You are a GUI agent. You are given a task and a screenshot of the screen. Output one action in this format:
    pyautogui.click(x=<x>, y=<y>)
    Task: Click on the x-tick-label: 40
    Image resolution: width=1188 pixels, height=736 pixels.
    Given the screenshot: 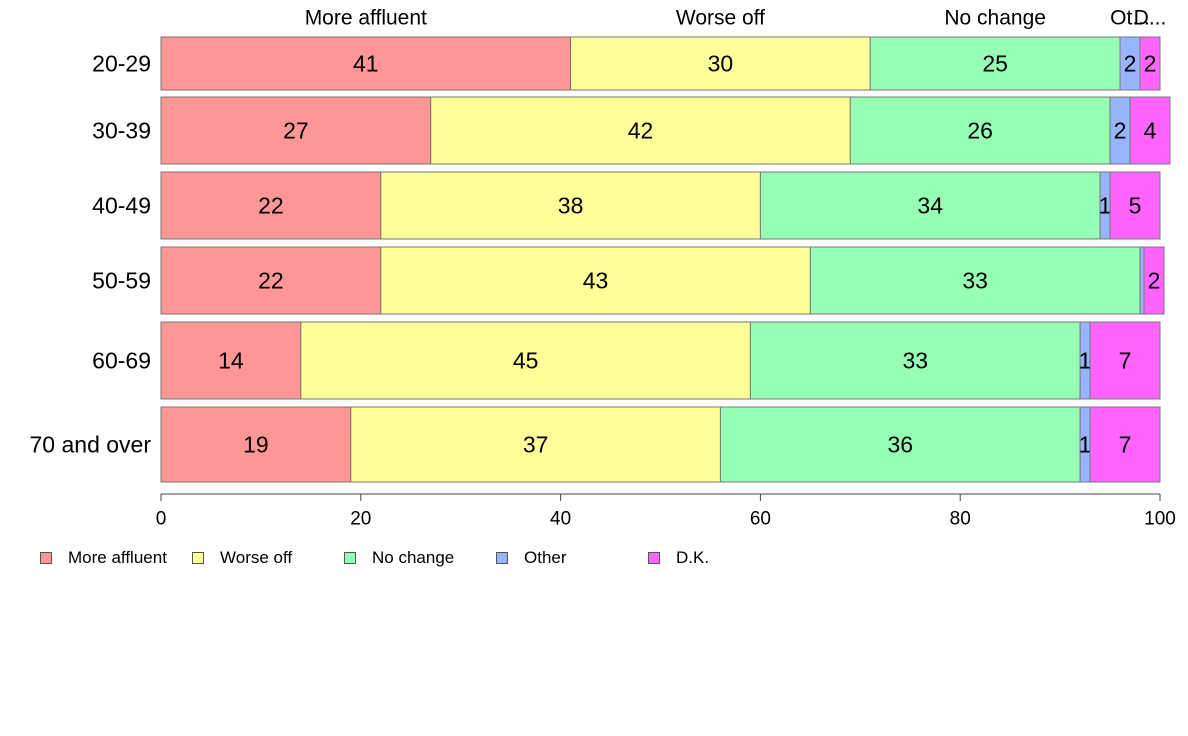 What is the action you would take?
    pyautogui.click(x=560, y=519)
    